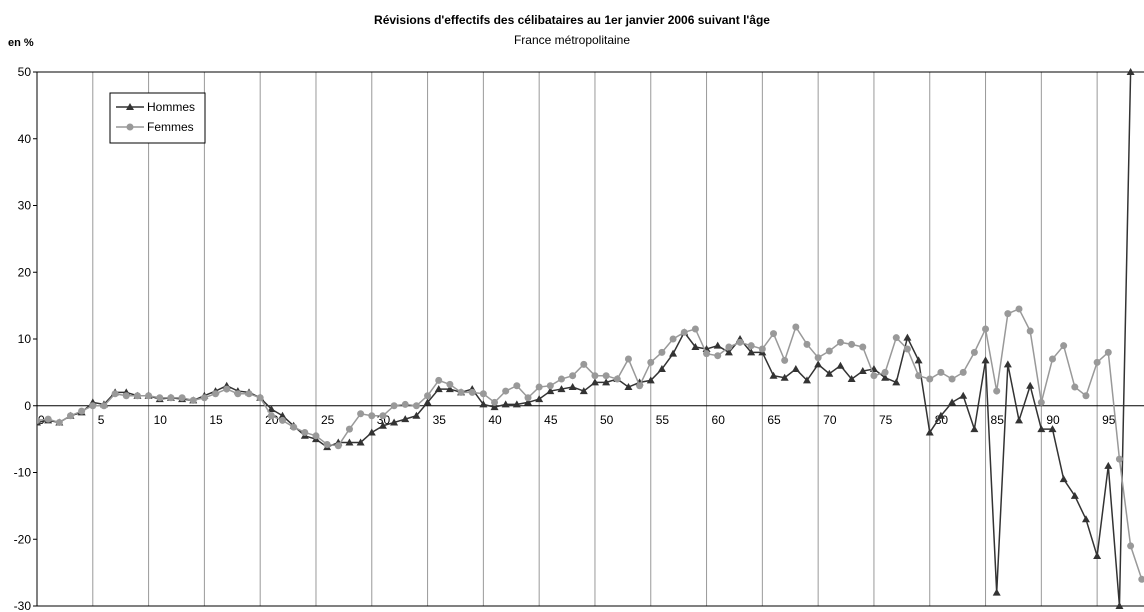 Image resolution: width=1144 pixels, height=612 pixels. I want to click on x-tick-label: 70, so click(830, 420).